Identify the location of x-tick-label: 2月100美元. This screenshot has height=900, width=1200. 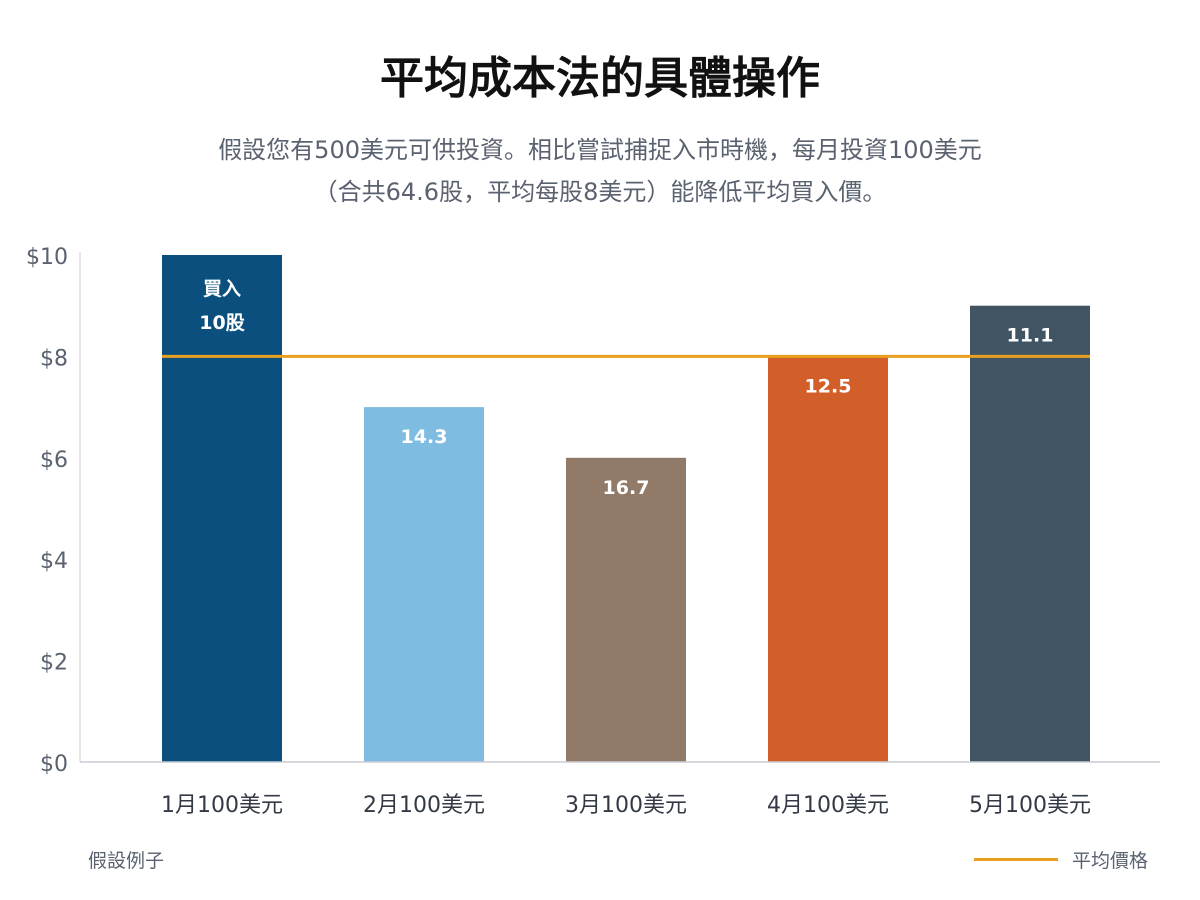
(424, 805).